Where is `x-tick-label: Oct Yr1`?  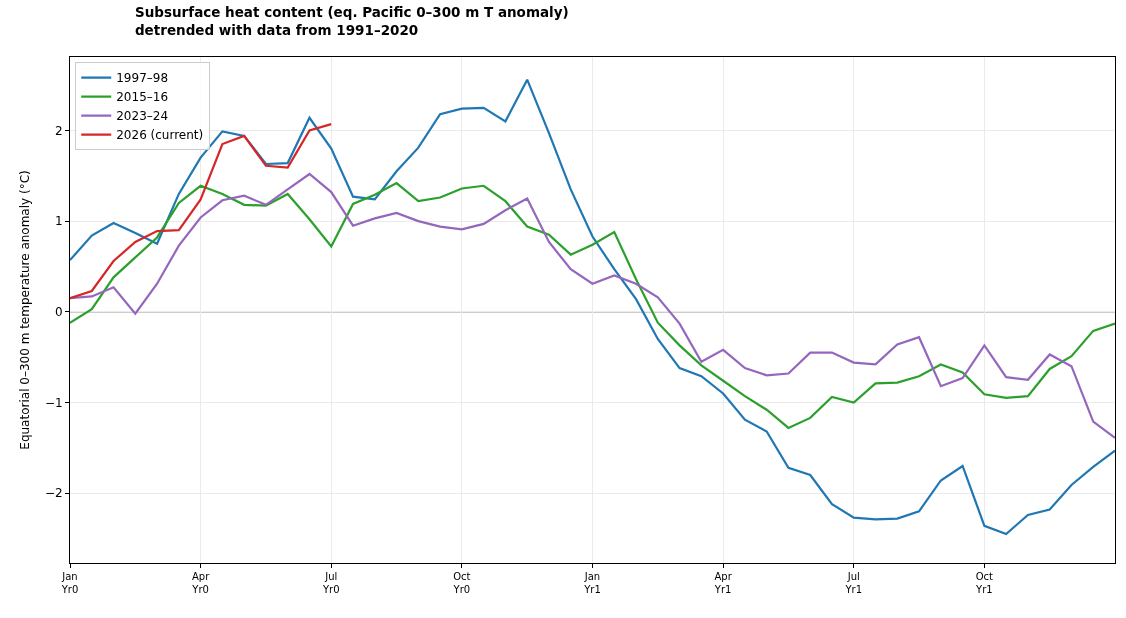 x-tick-label: Oct Yr1 is located at coordinates (984, 583).